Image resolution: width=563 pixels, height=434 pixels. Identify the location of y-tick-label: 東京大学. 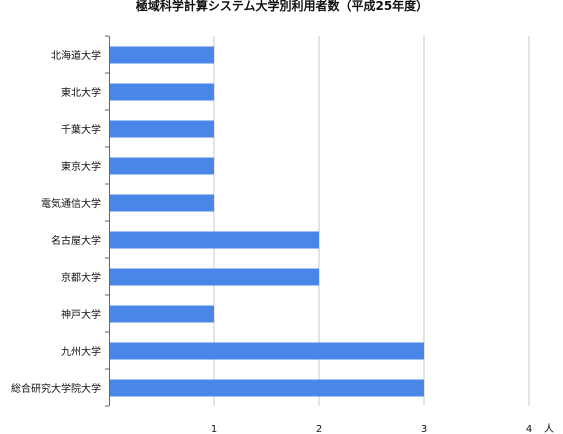
(81, 166).